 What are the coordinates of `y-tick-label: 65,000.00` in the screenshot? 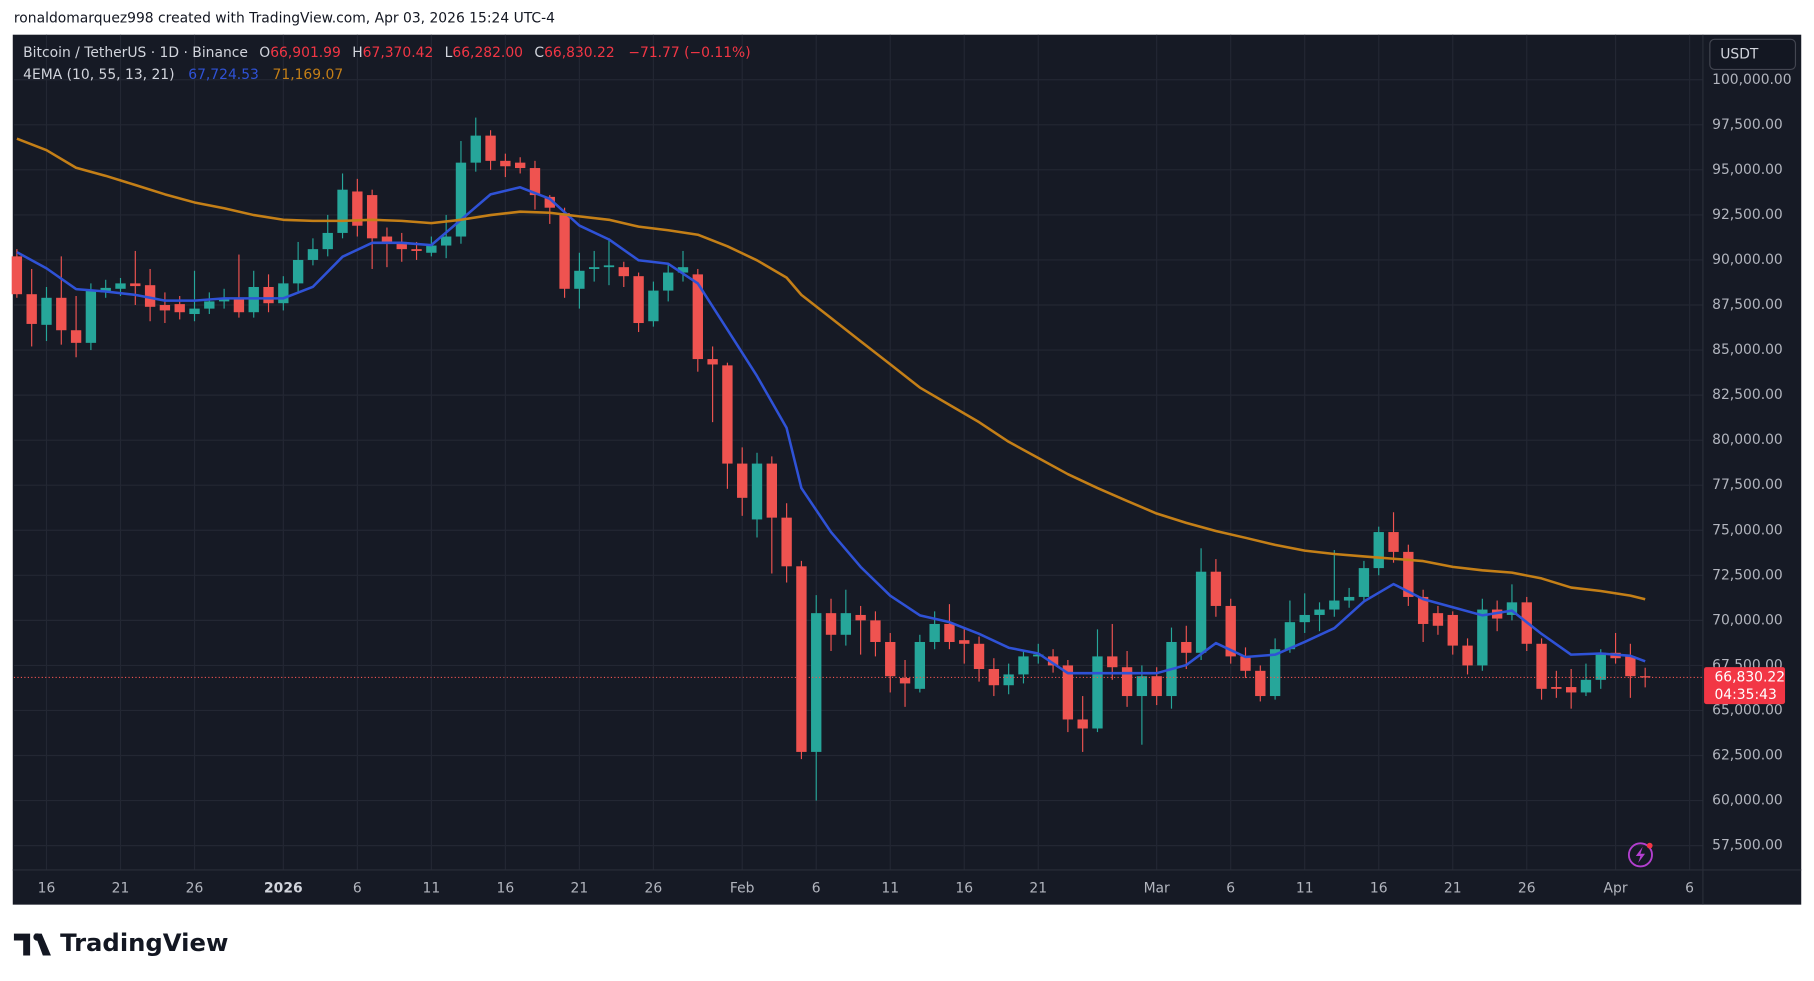 It's located at (1747, 710).